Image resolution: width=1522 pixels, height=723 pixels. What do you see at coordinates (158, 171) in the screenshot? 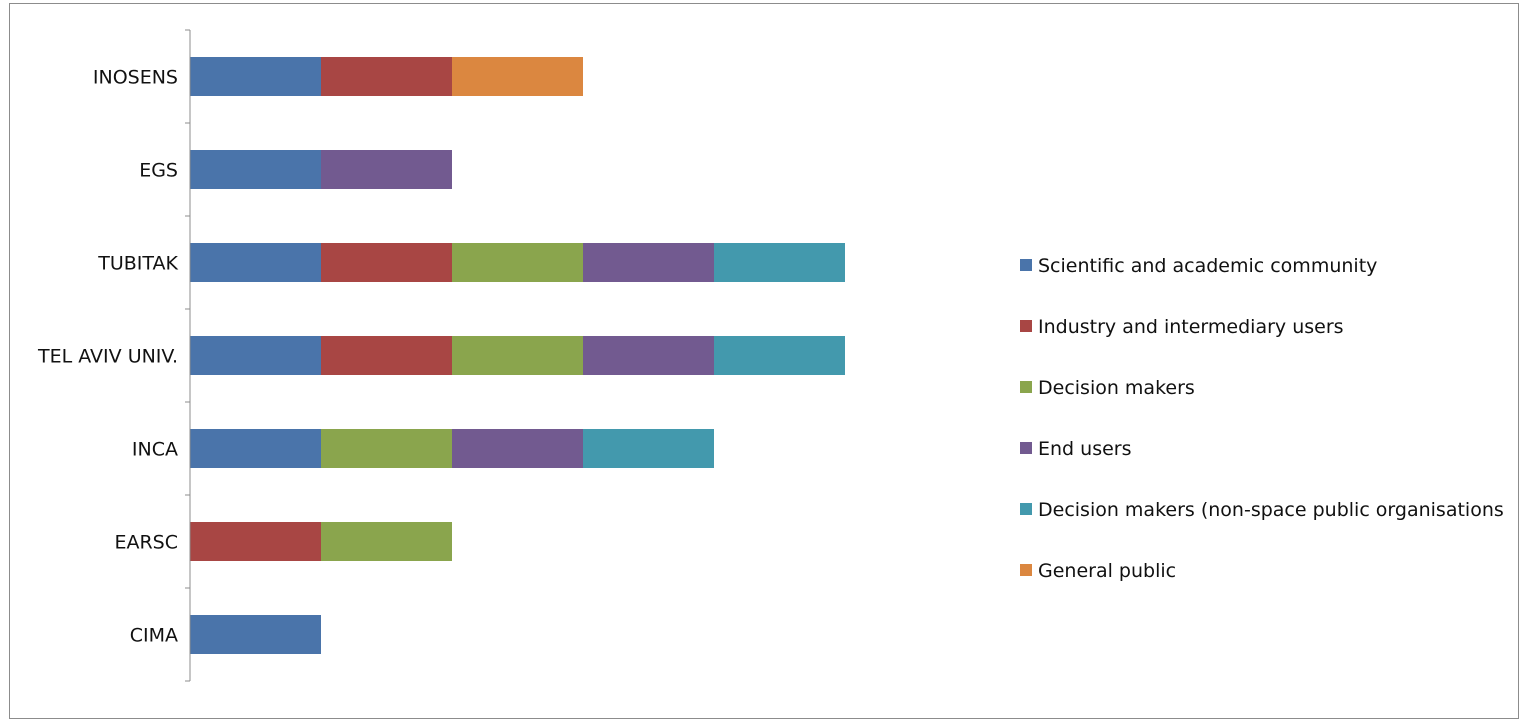
I see `category-label: EGS` at bounding box center [158, 171].